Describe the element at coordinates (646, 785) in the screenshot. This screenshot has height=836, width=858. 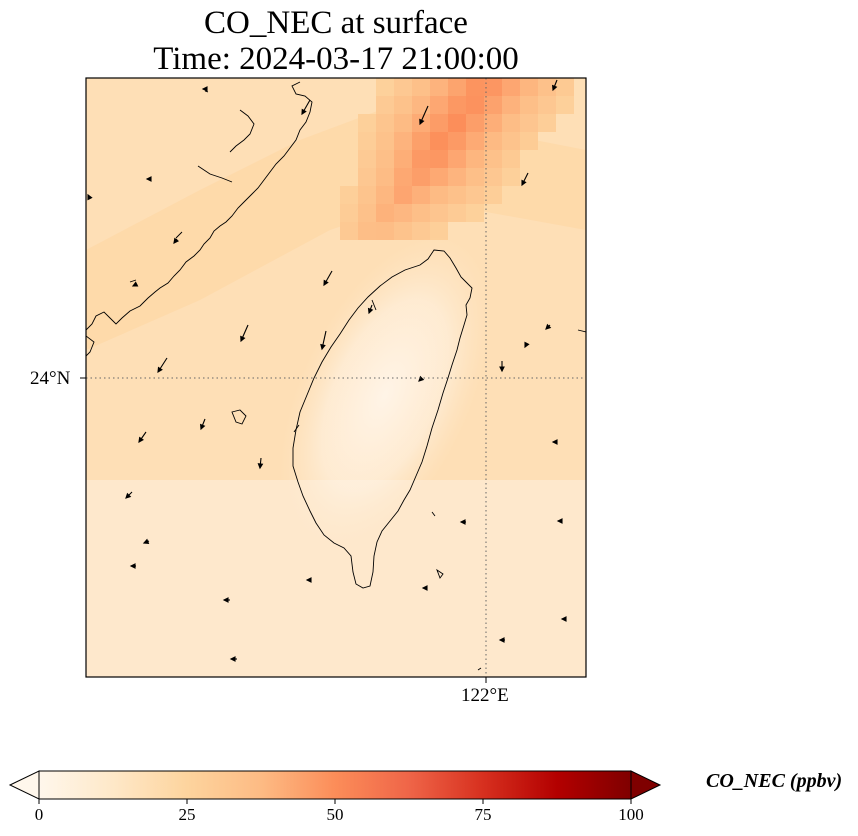
I see `colorbar-extend-max` at that location.